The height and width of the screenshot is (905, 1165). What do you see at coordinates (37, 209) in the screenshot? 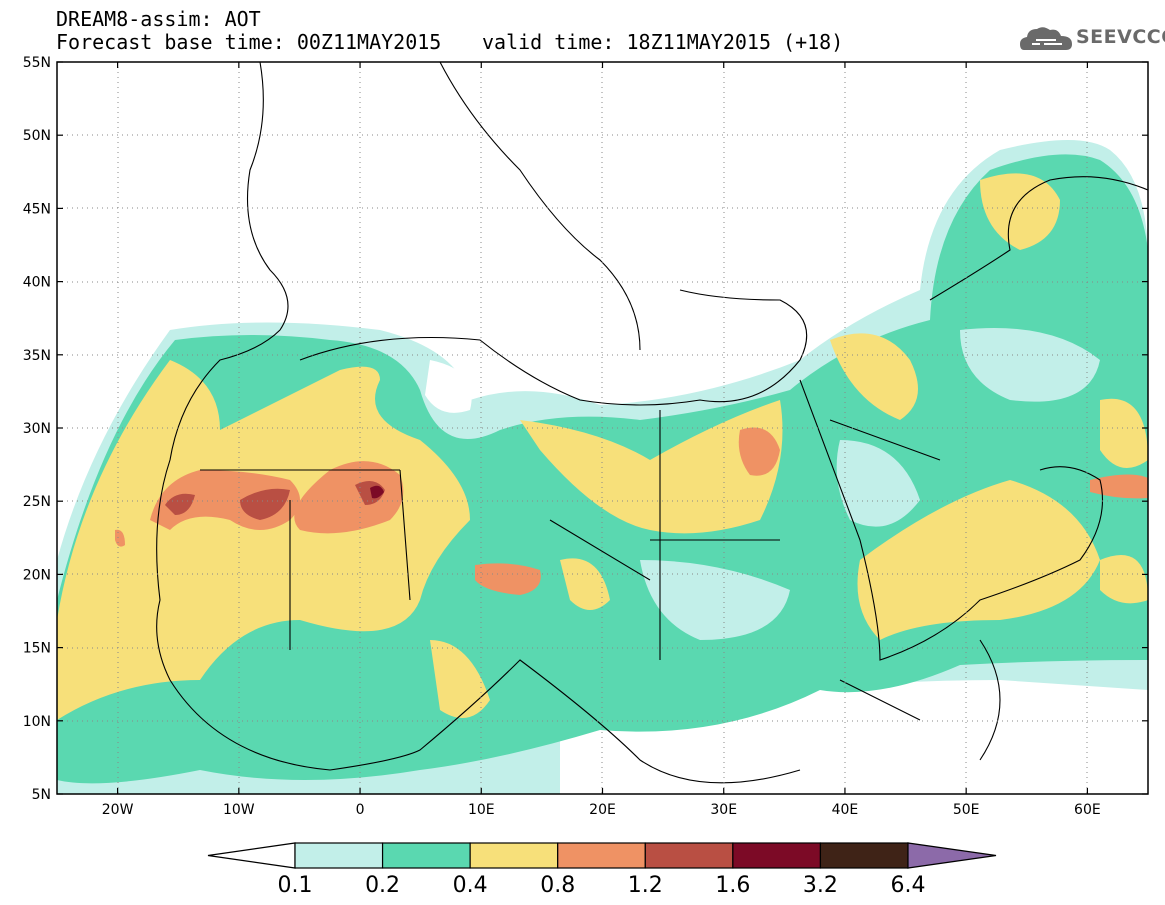
I see `lat-tick-label: 45N` at bounding box center [37, 209].